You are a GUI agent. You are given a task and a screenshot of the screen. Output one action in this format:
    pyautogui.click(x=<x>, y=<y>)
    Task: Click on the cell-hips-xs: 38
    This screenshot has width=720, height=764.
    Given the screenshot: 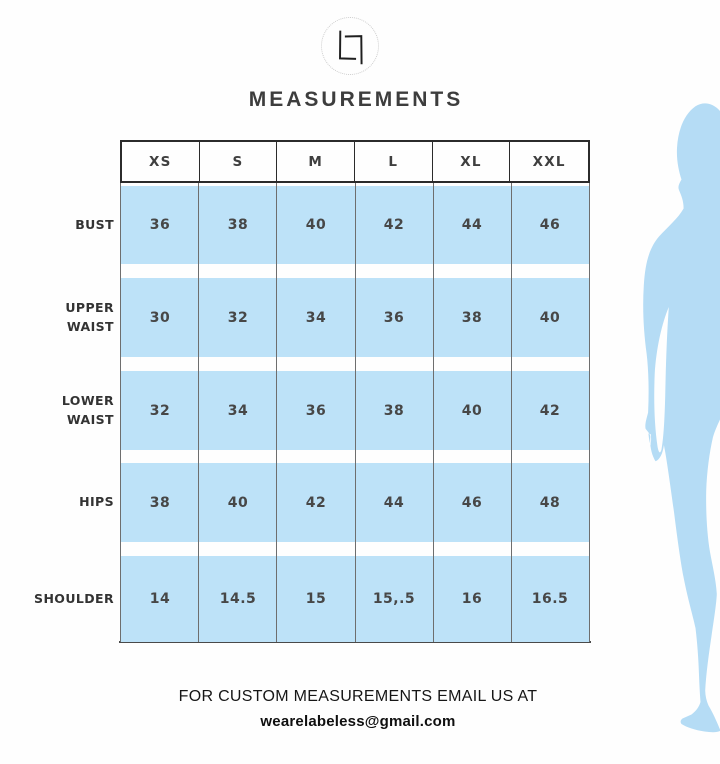 What is the action you would take?
    pyautogui.click(x=160, y=502)
    